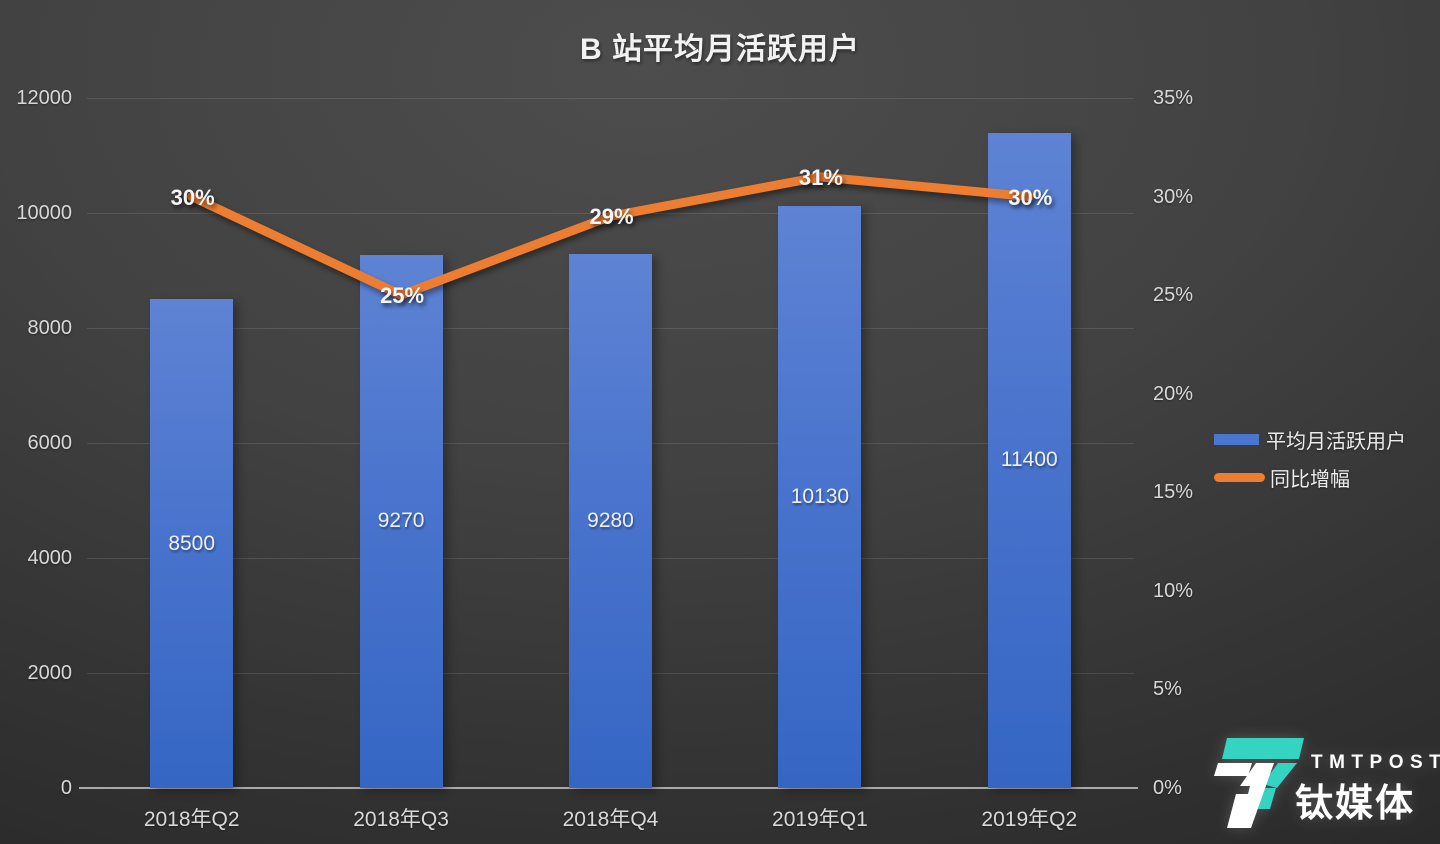 The height and width of the screenshot is (844, 1440). Describe the element at coordinates (1167, 788) in the screenshot. I see `right-axis-tick: 0%` at that location.